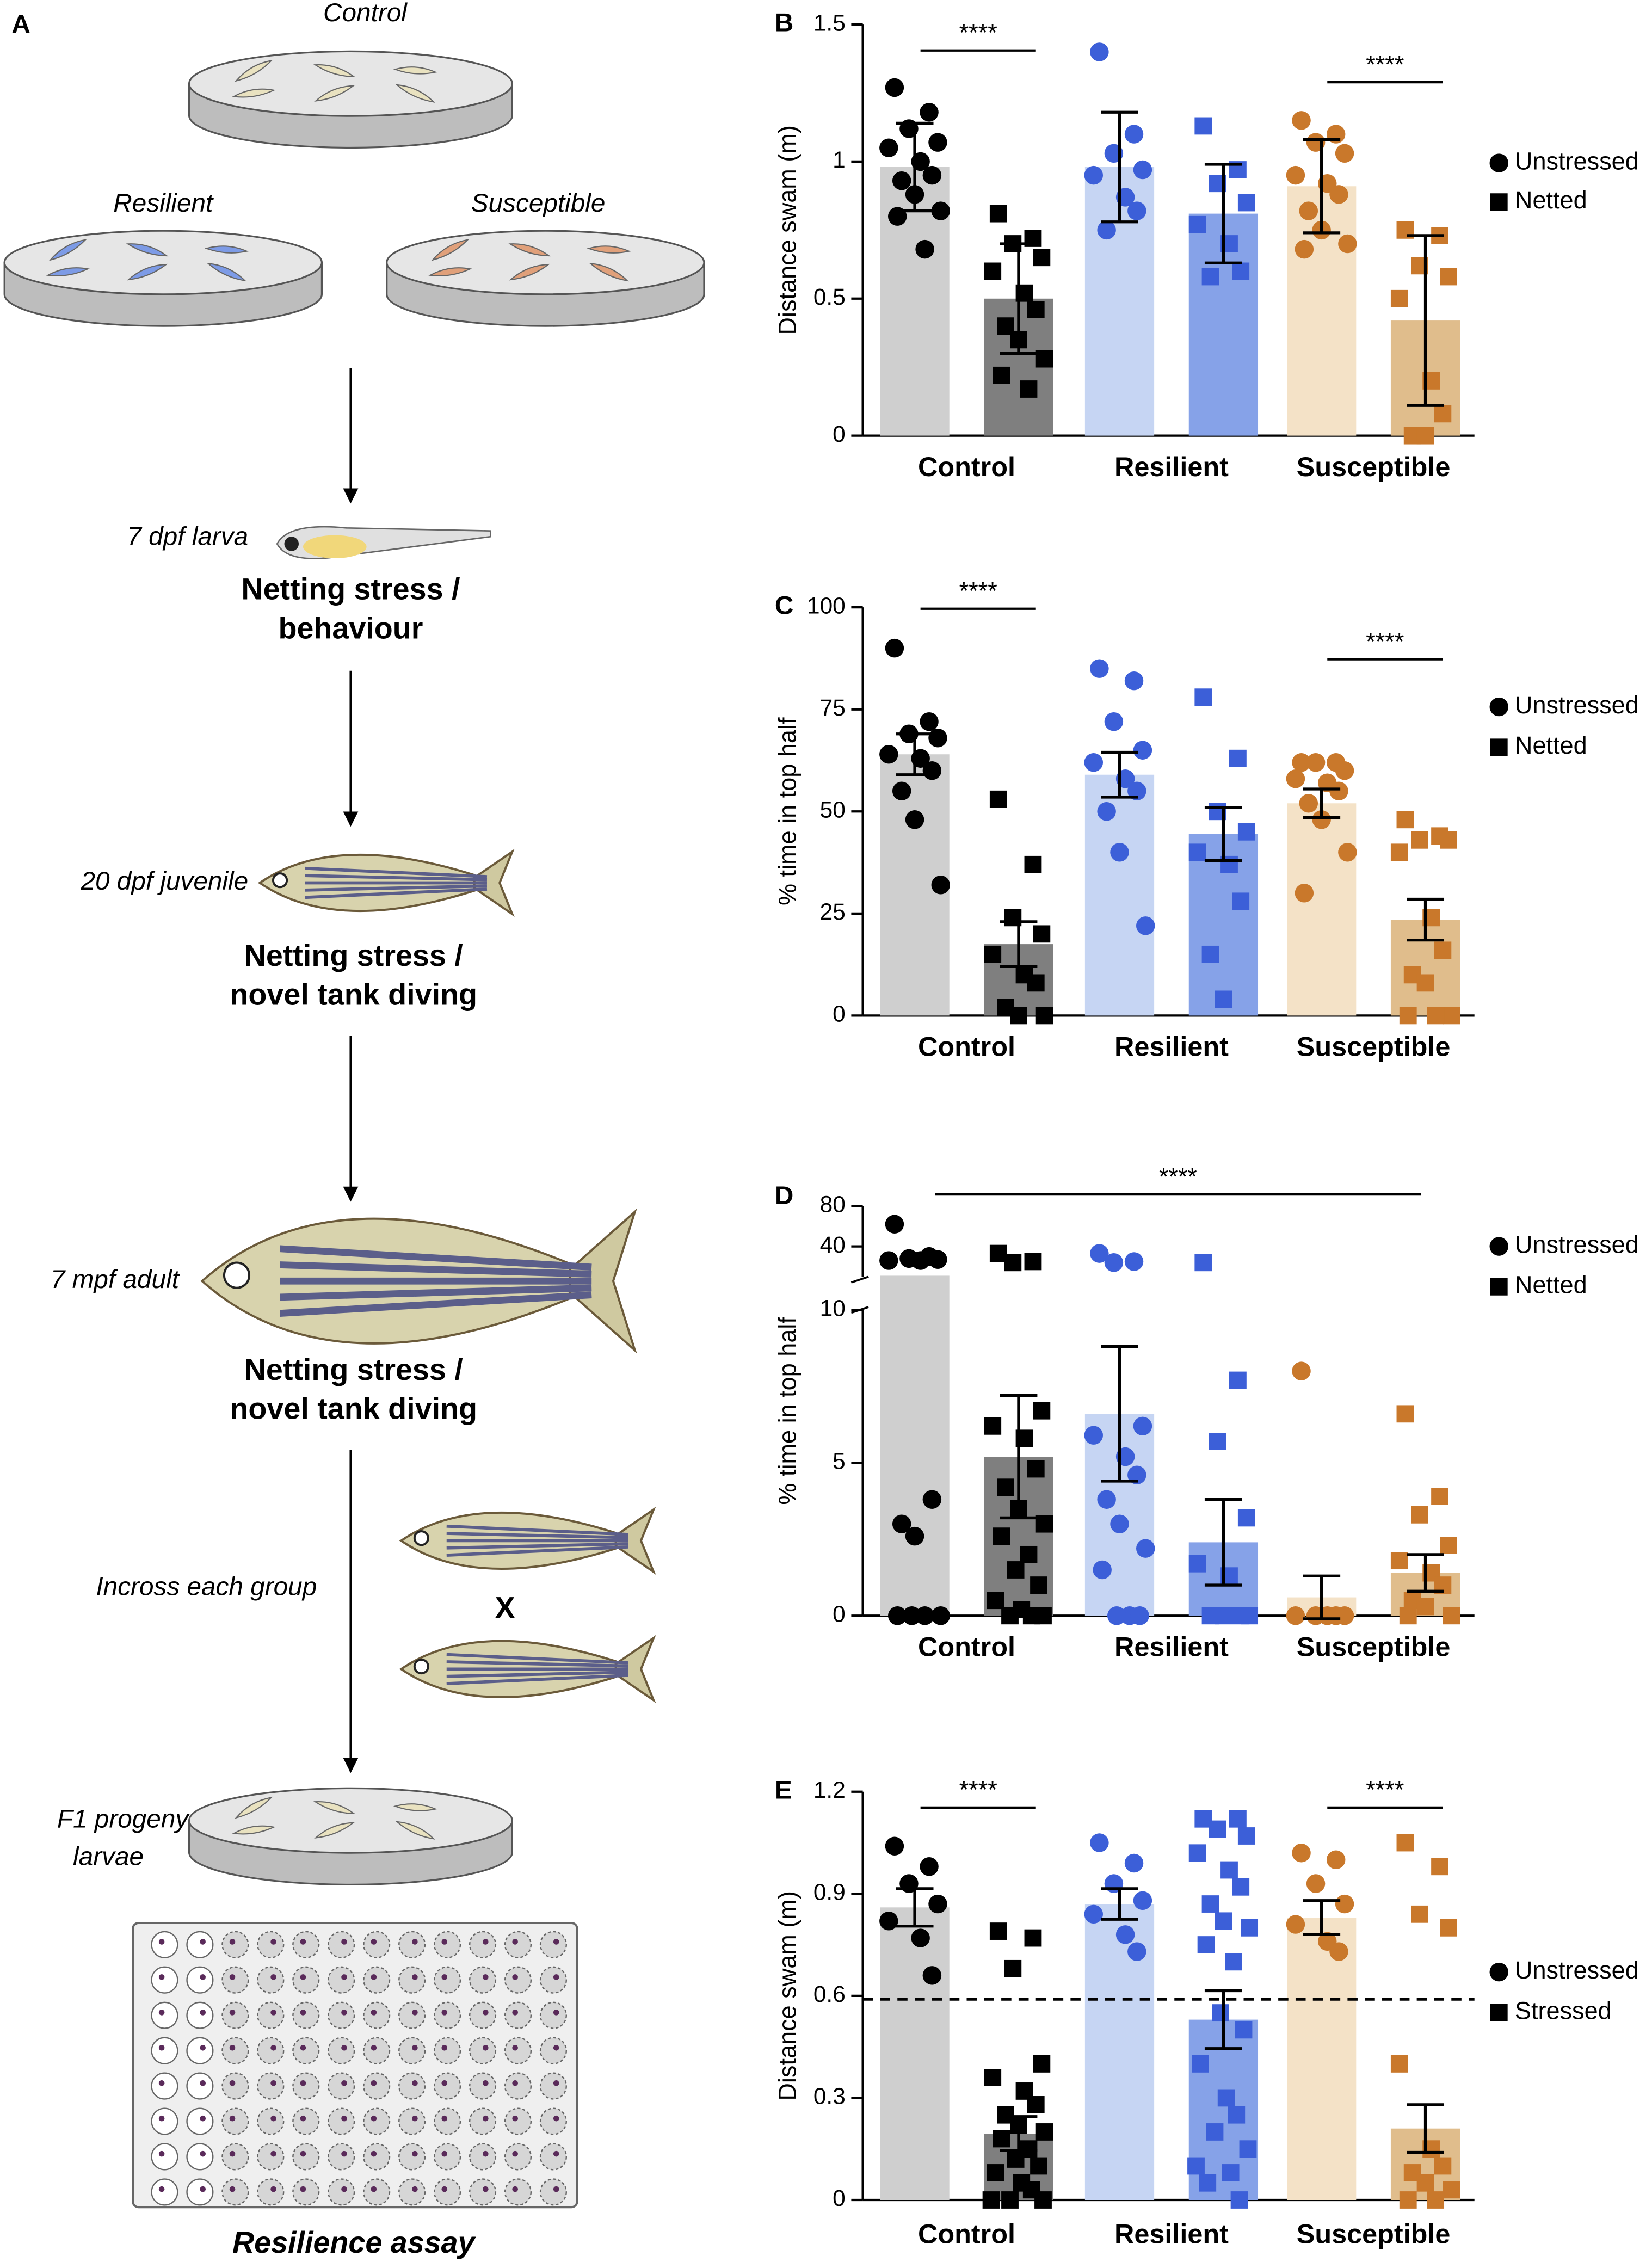 The height and width of the screenshot is (2262, 1652). Describe the element at coordinates (1374, 2233) in the screenshot. I see `x-tick-label: Susceptible` at that location.